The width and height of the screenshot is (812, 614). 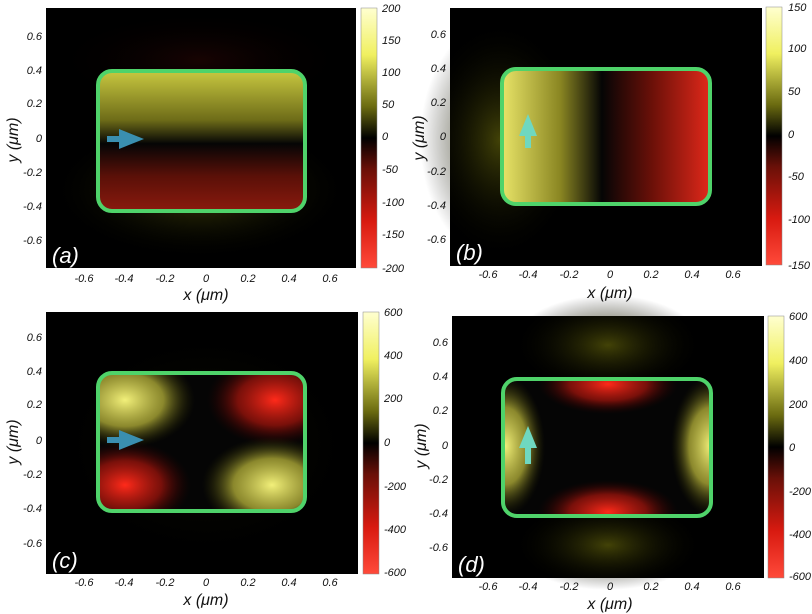 What do you see at coordinates (799, 137) in the screenshot?
I see `panel-b-colorbar-ticks: 150 100 50 0 -50 -100 -150` at bounding box center [799, 137].